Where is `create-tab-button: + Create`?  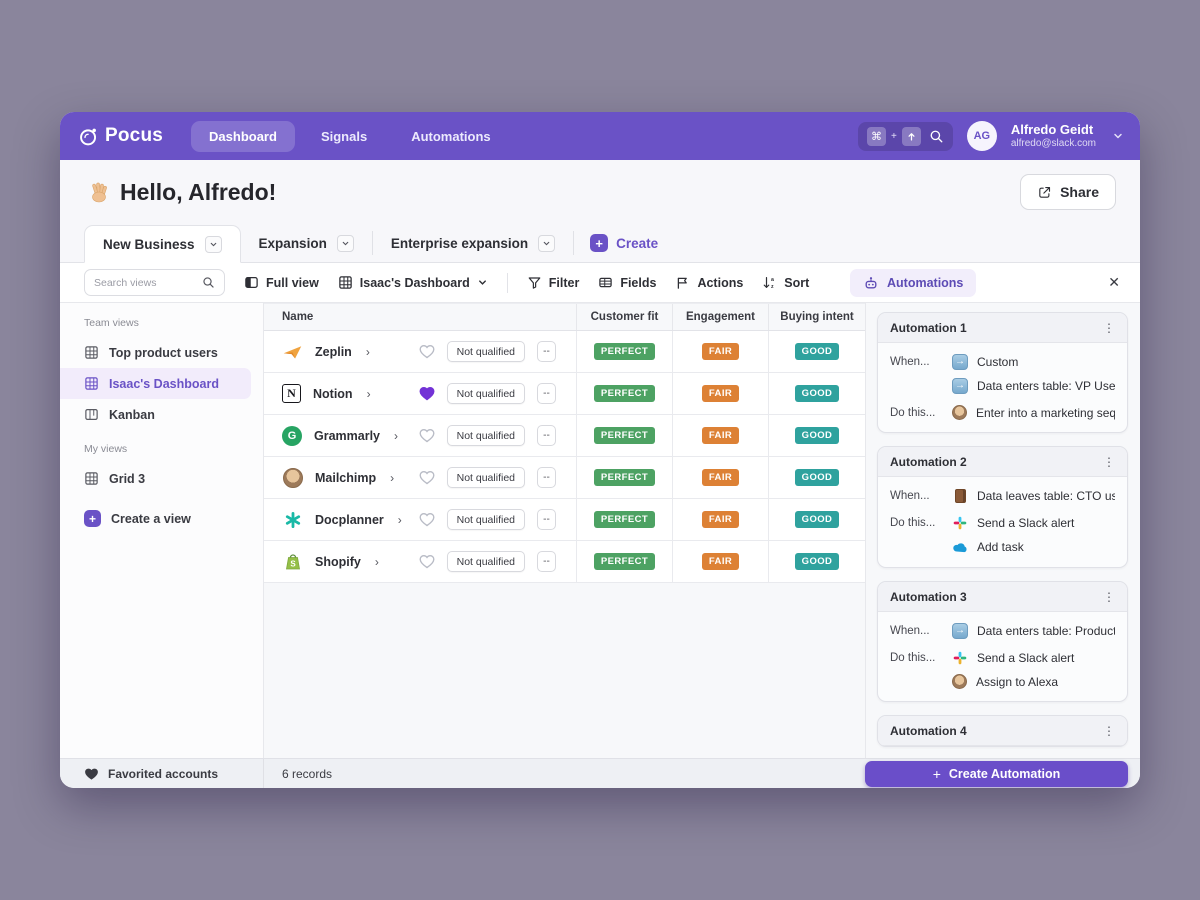 create-tab-button: + Create is located at coordinates (624, 243).